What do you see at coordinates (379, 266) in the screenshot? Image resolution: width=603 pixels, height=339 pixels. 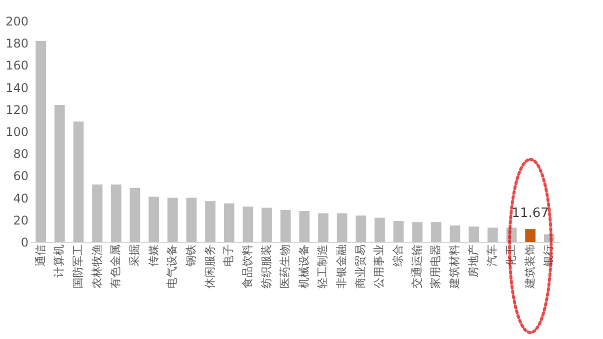 I see `x-tick-label: 公用事业` at bounding box center [379, 266].